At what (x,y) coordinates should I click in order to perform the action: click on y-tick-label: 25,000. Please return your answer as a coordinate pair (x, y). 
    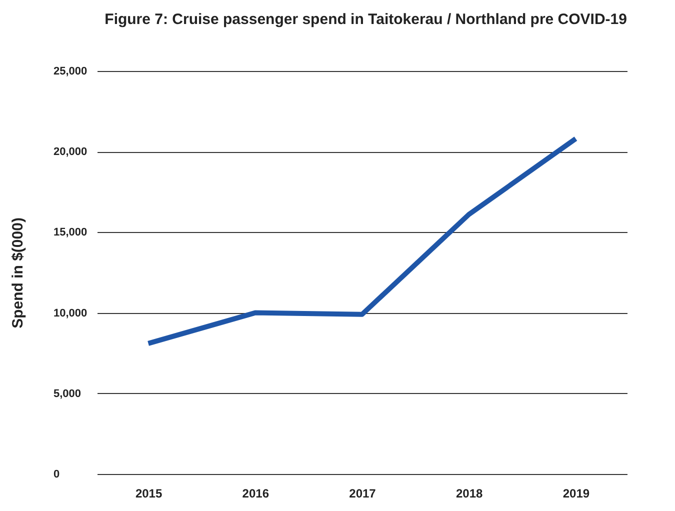
    Looking at the image, I should click on (71, 72).